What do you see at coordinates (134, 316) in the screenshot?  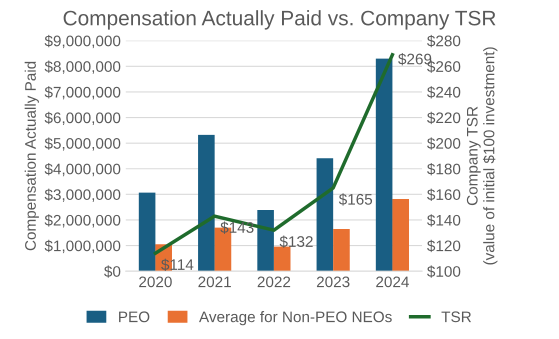 I see `legend-label: PEO` at bounding box center [134, 316].